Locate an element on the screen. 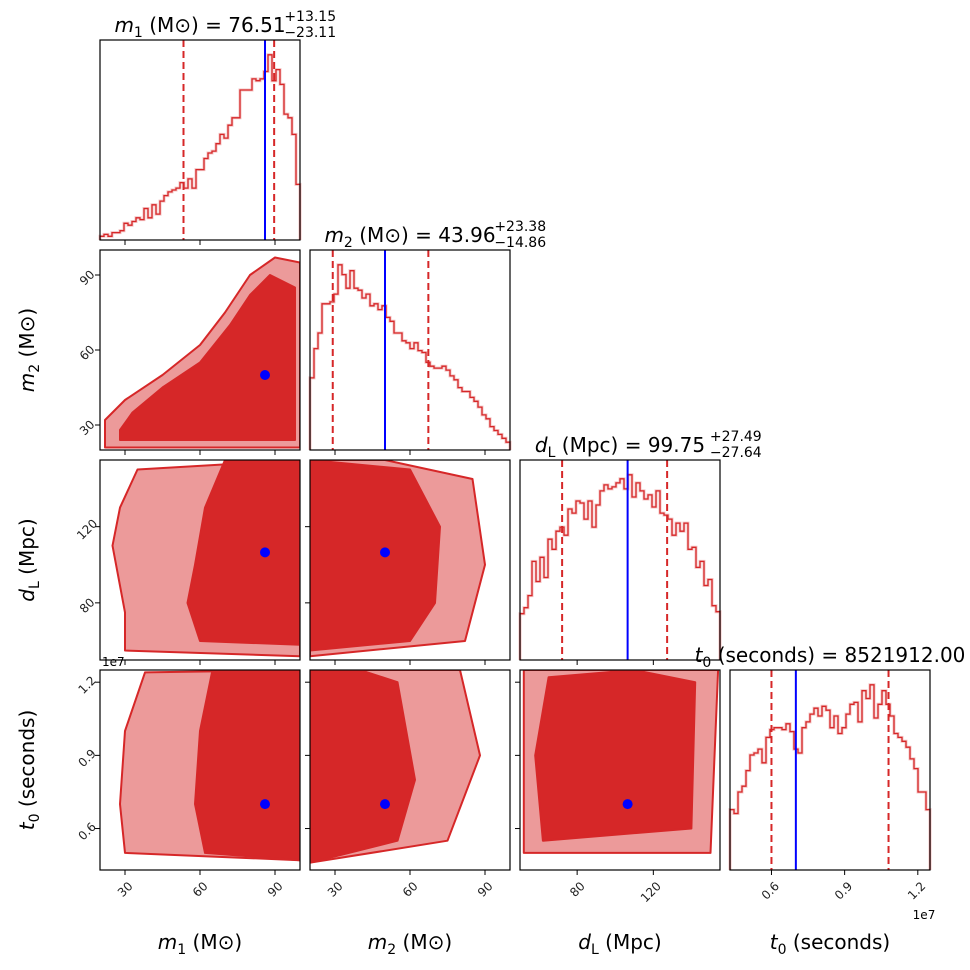 The height and width of the screenshot is (970, 970). title-unit: (M⊙) = 76.51 is located at coordinates (214, 25).